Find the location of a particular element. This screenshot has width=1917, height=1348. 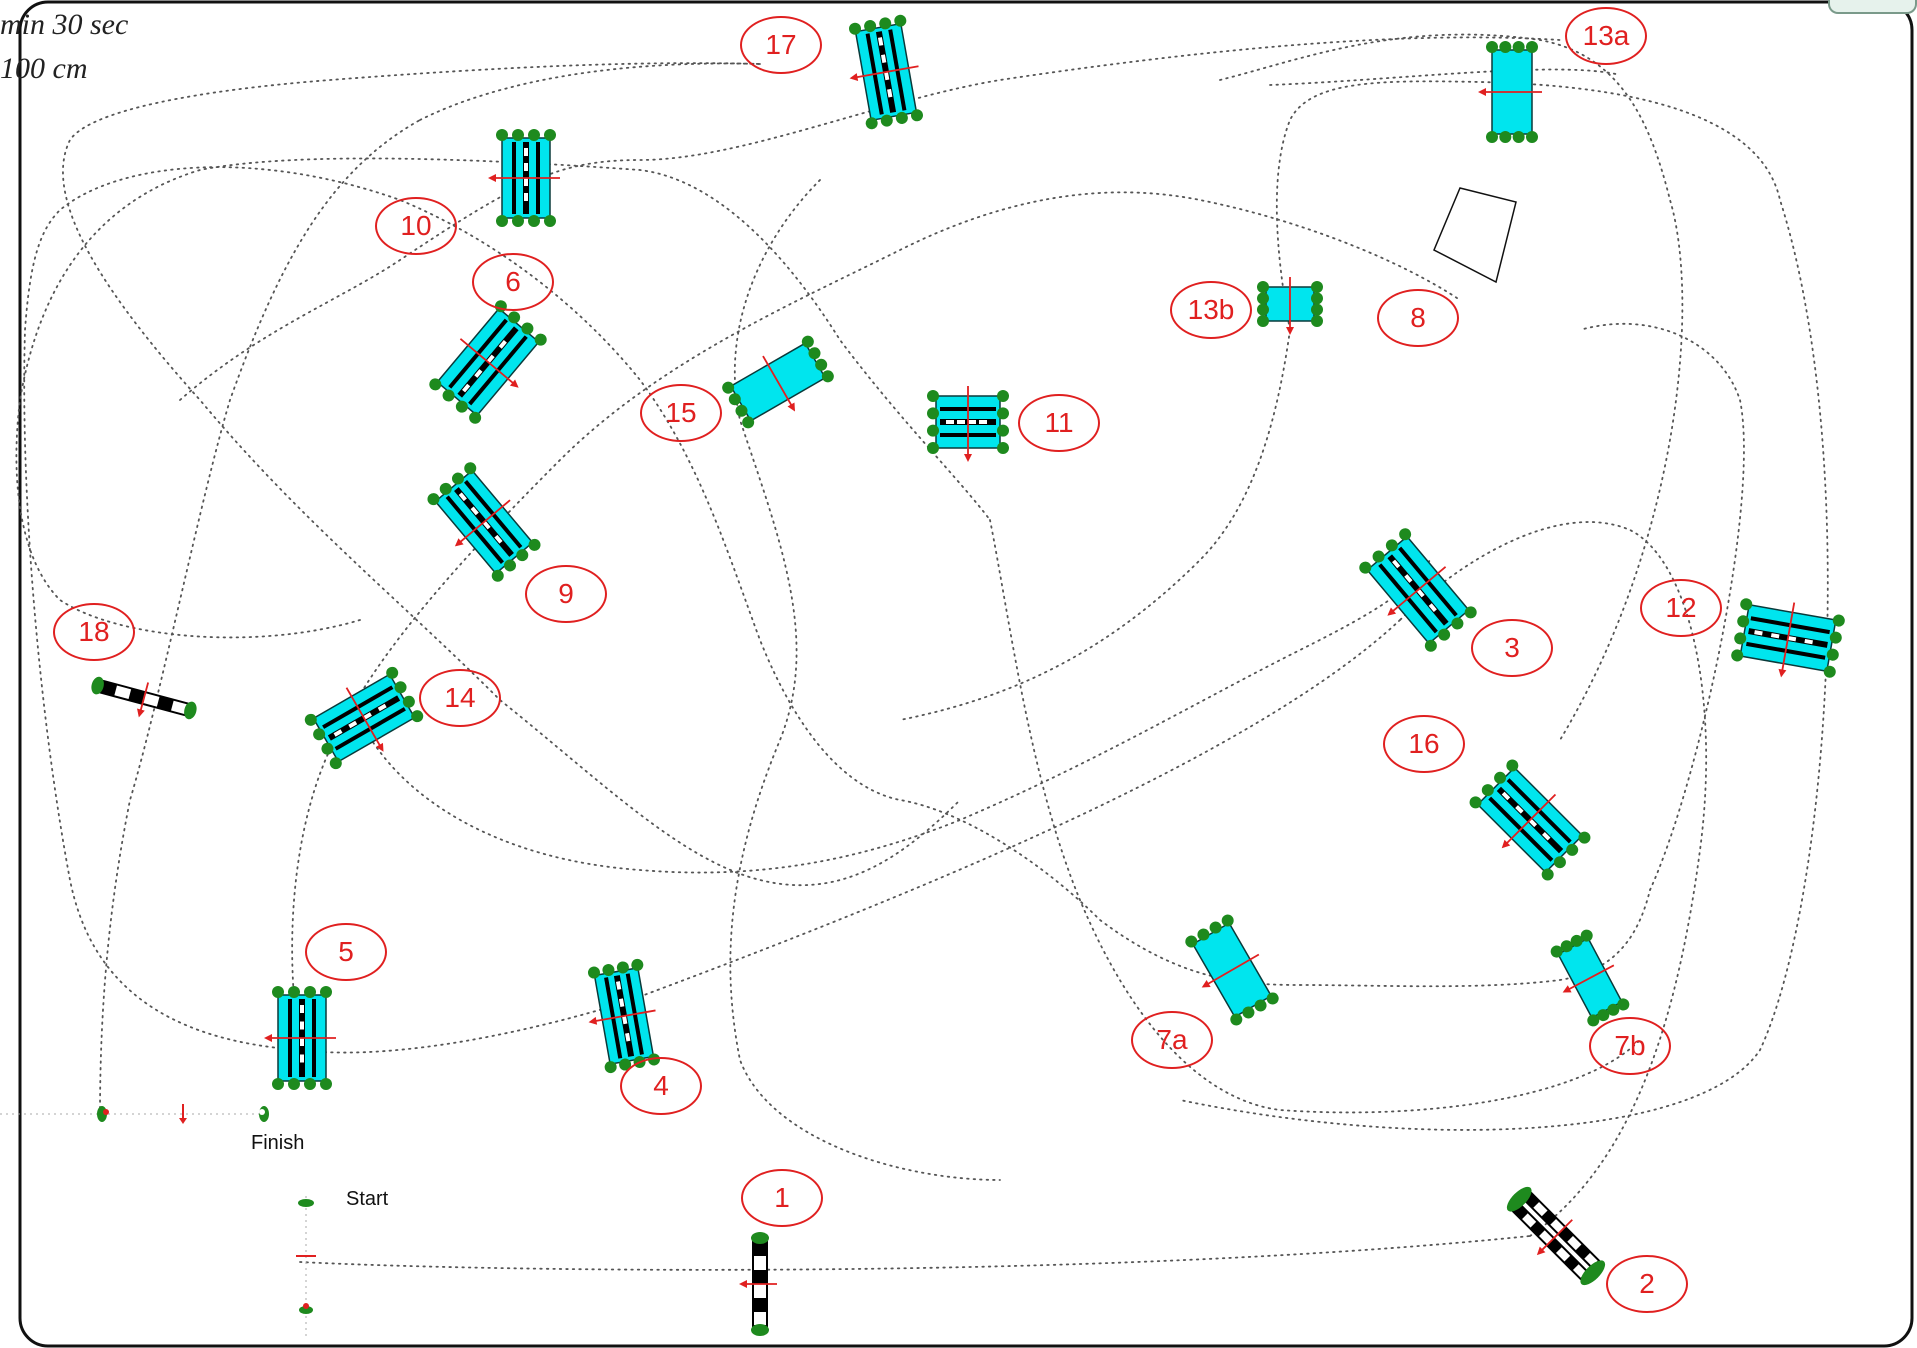

start-marker-top is located at coordinates (306, 1203).